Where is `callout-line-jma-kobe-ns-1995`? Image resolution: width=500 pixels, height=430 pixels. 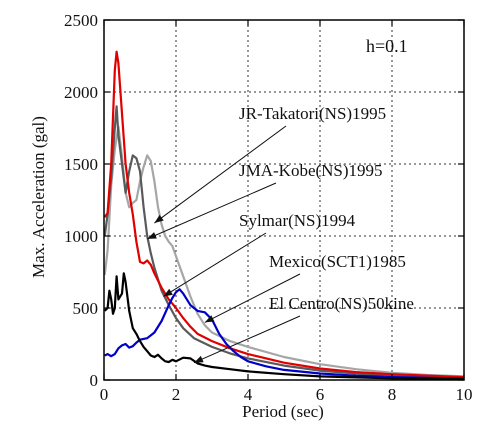
callout-line-jma-kobe-ns-1995 is located at coordinates (212, 211).